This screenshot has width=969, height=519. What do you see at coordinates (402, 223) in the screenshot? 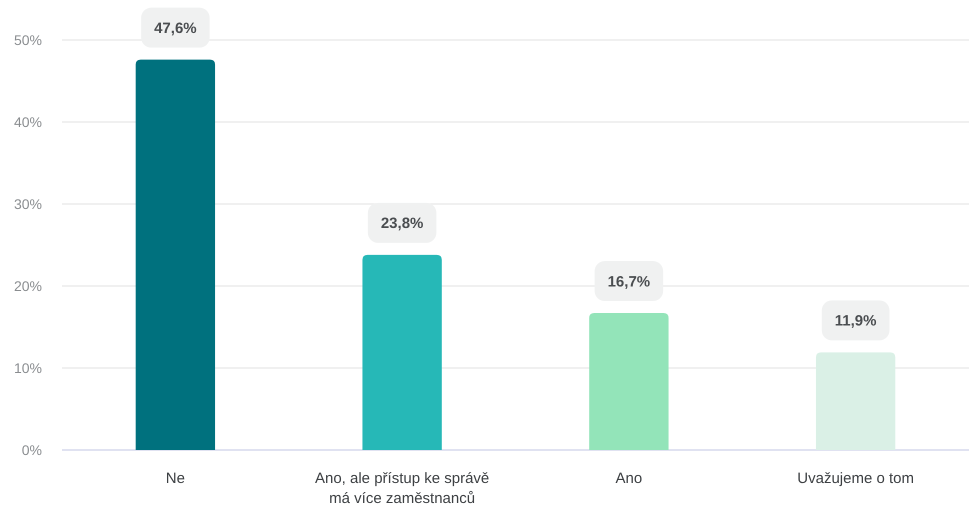
I see `data-label: 23,8%` at bounding box center [402, 223].